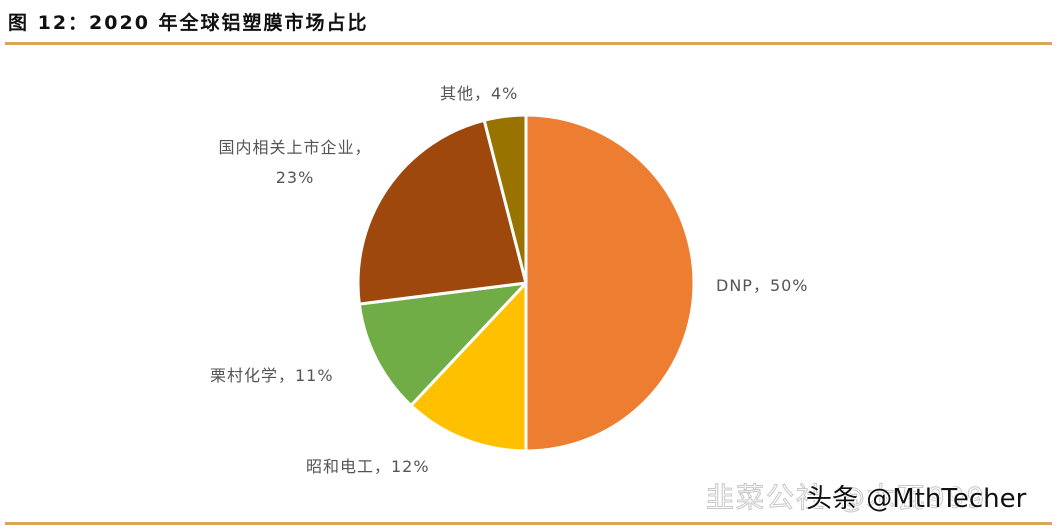 The width and height of the screenshot is (1059, 530). I want to click on bottom-divider, so click(528, 523).